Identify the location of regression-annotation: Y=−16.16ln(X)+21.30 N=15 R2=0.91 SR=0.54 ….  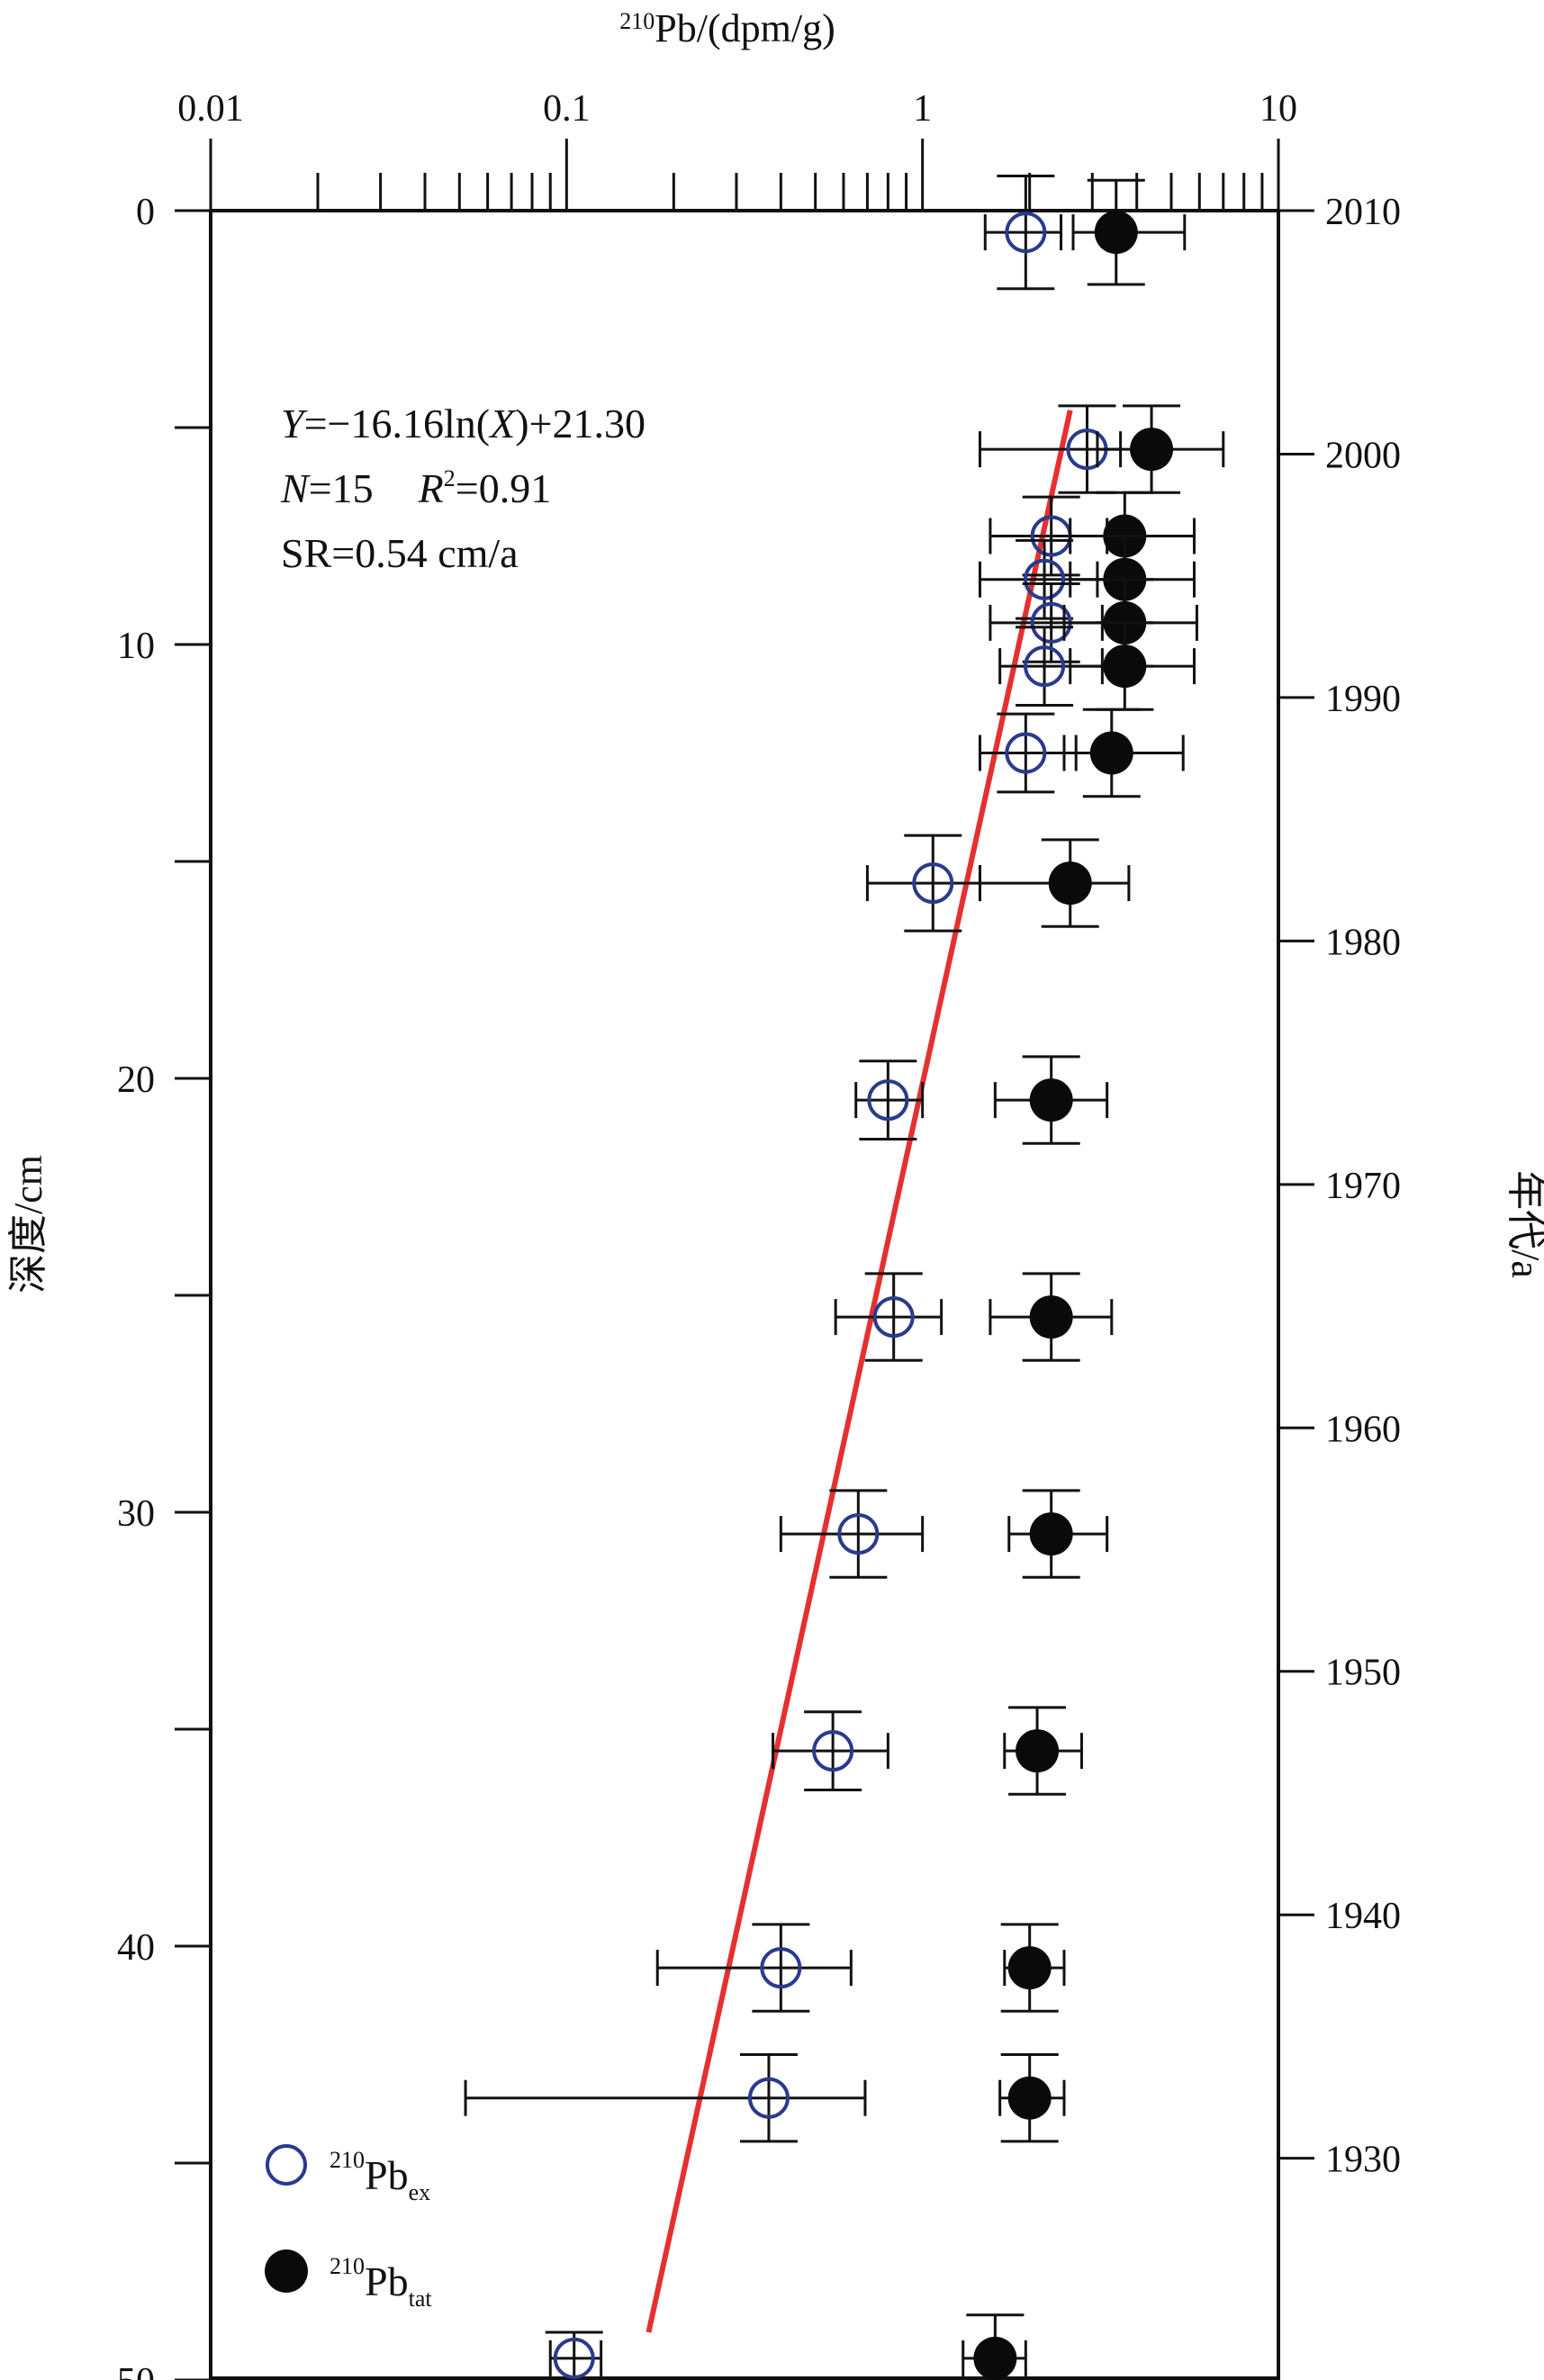
(463, 489).